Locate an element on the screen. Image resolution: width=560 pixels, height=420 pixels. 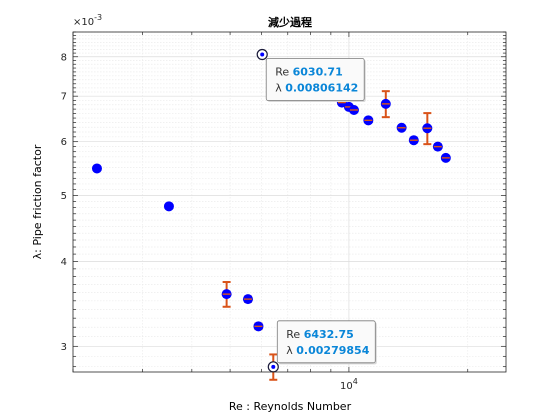
x-tick-labels: 104 is located at coordinates (349, 384).